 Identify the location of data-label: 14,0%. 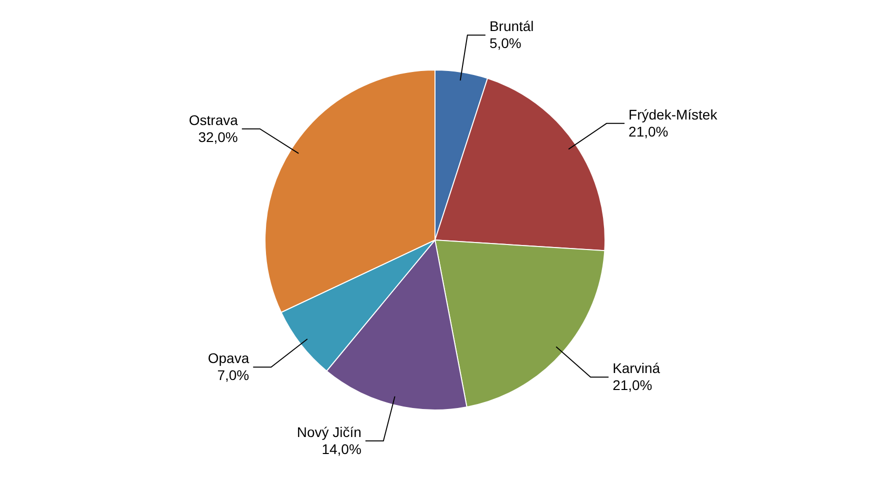
(342, 448).